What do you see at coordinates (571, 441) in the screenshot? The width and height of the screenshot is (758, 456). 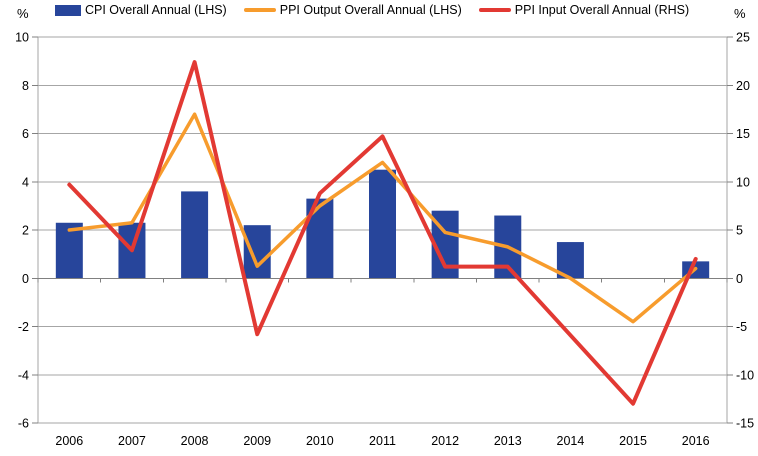 I see `x-axis-category-label: 2014` at bounding box center [571, 441].